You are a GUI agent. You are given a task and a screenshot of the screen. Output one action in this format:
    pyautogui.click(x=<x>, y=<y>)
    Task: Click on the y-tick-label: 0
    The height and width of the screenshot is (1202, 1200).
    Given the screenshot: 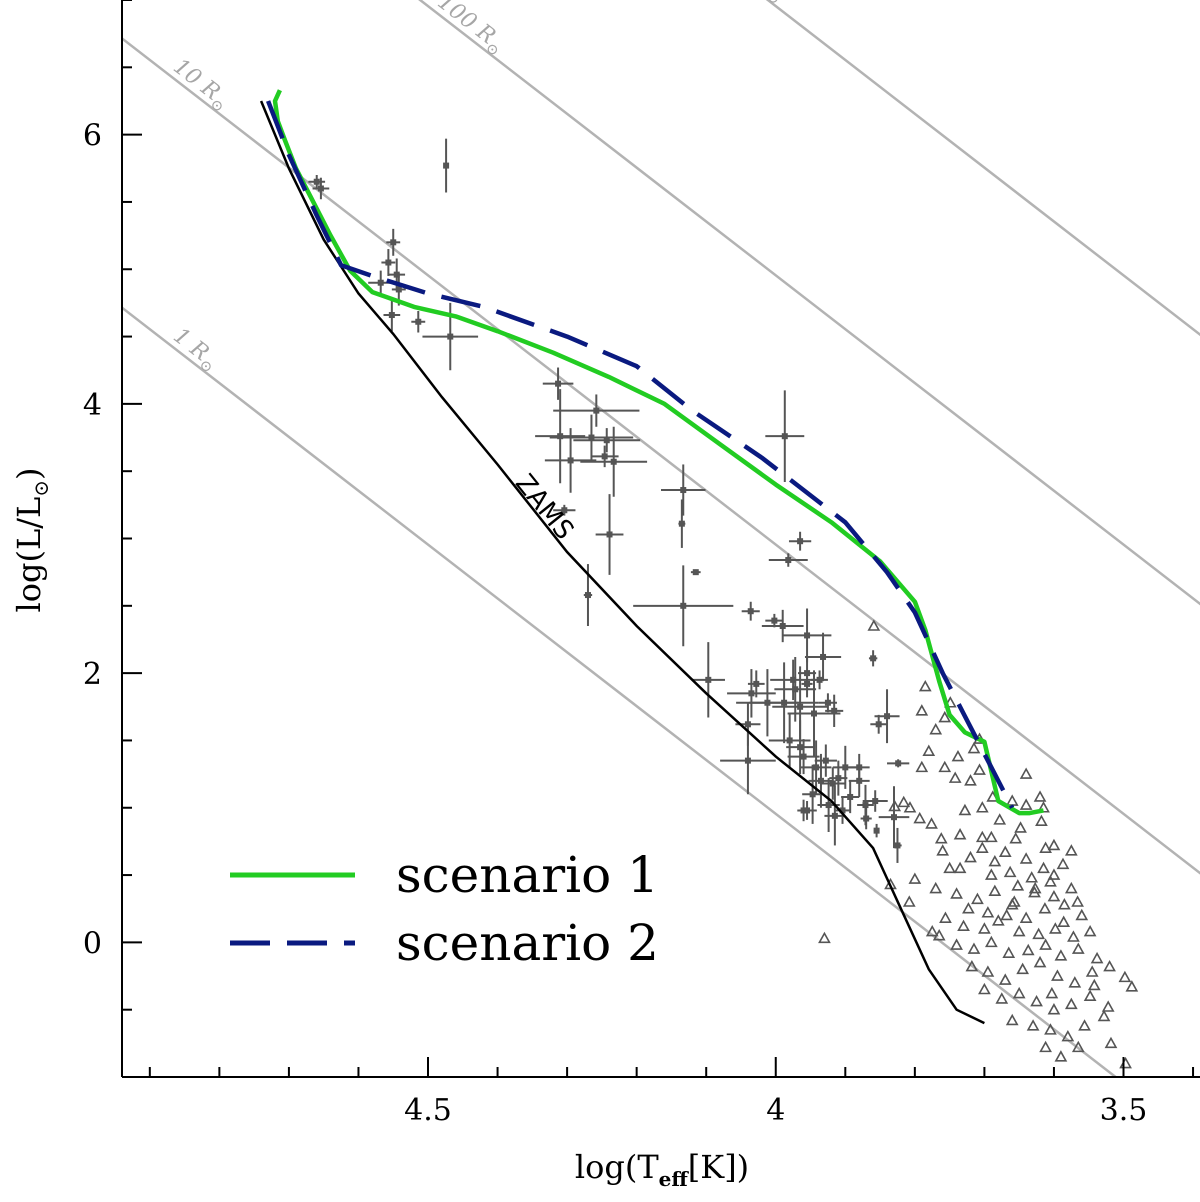 What is the action you would take?
    pyautogui.click(x=92, y=943)
    